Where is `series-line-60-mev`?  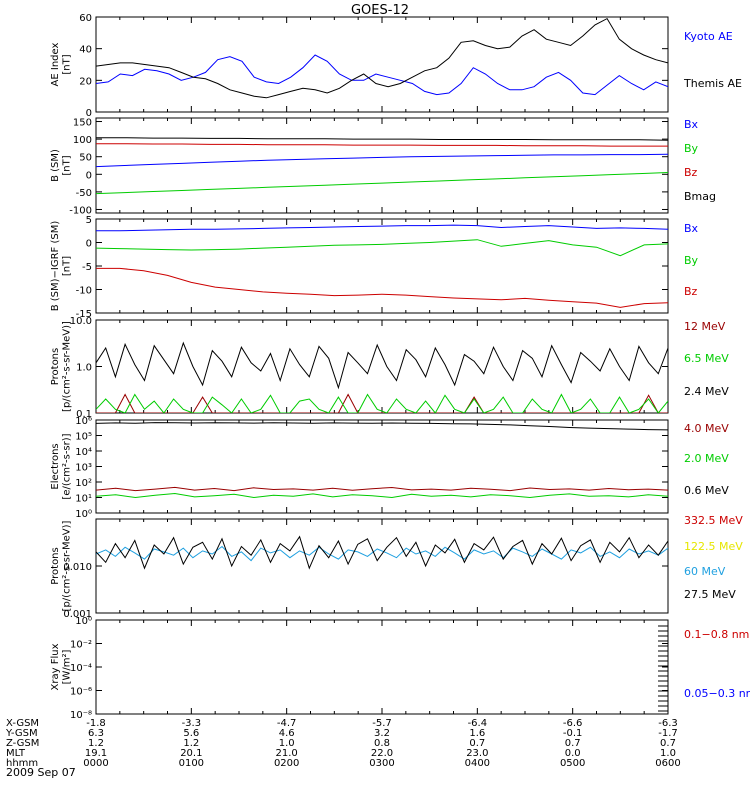
series-line-60-mev is located at coordinates (382, 553).